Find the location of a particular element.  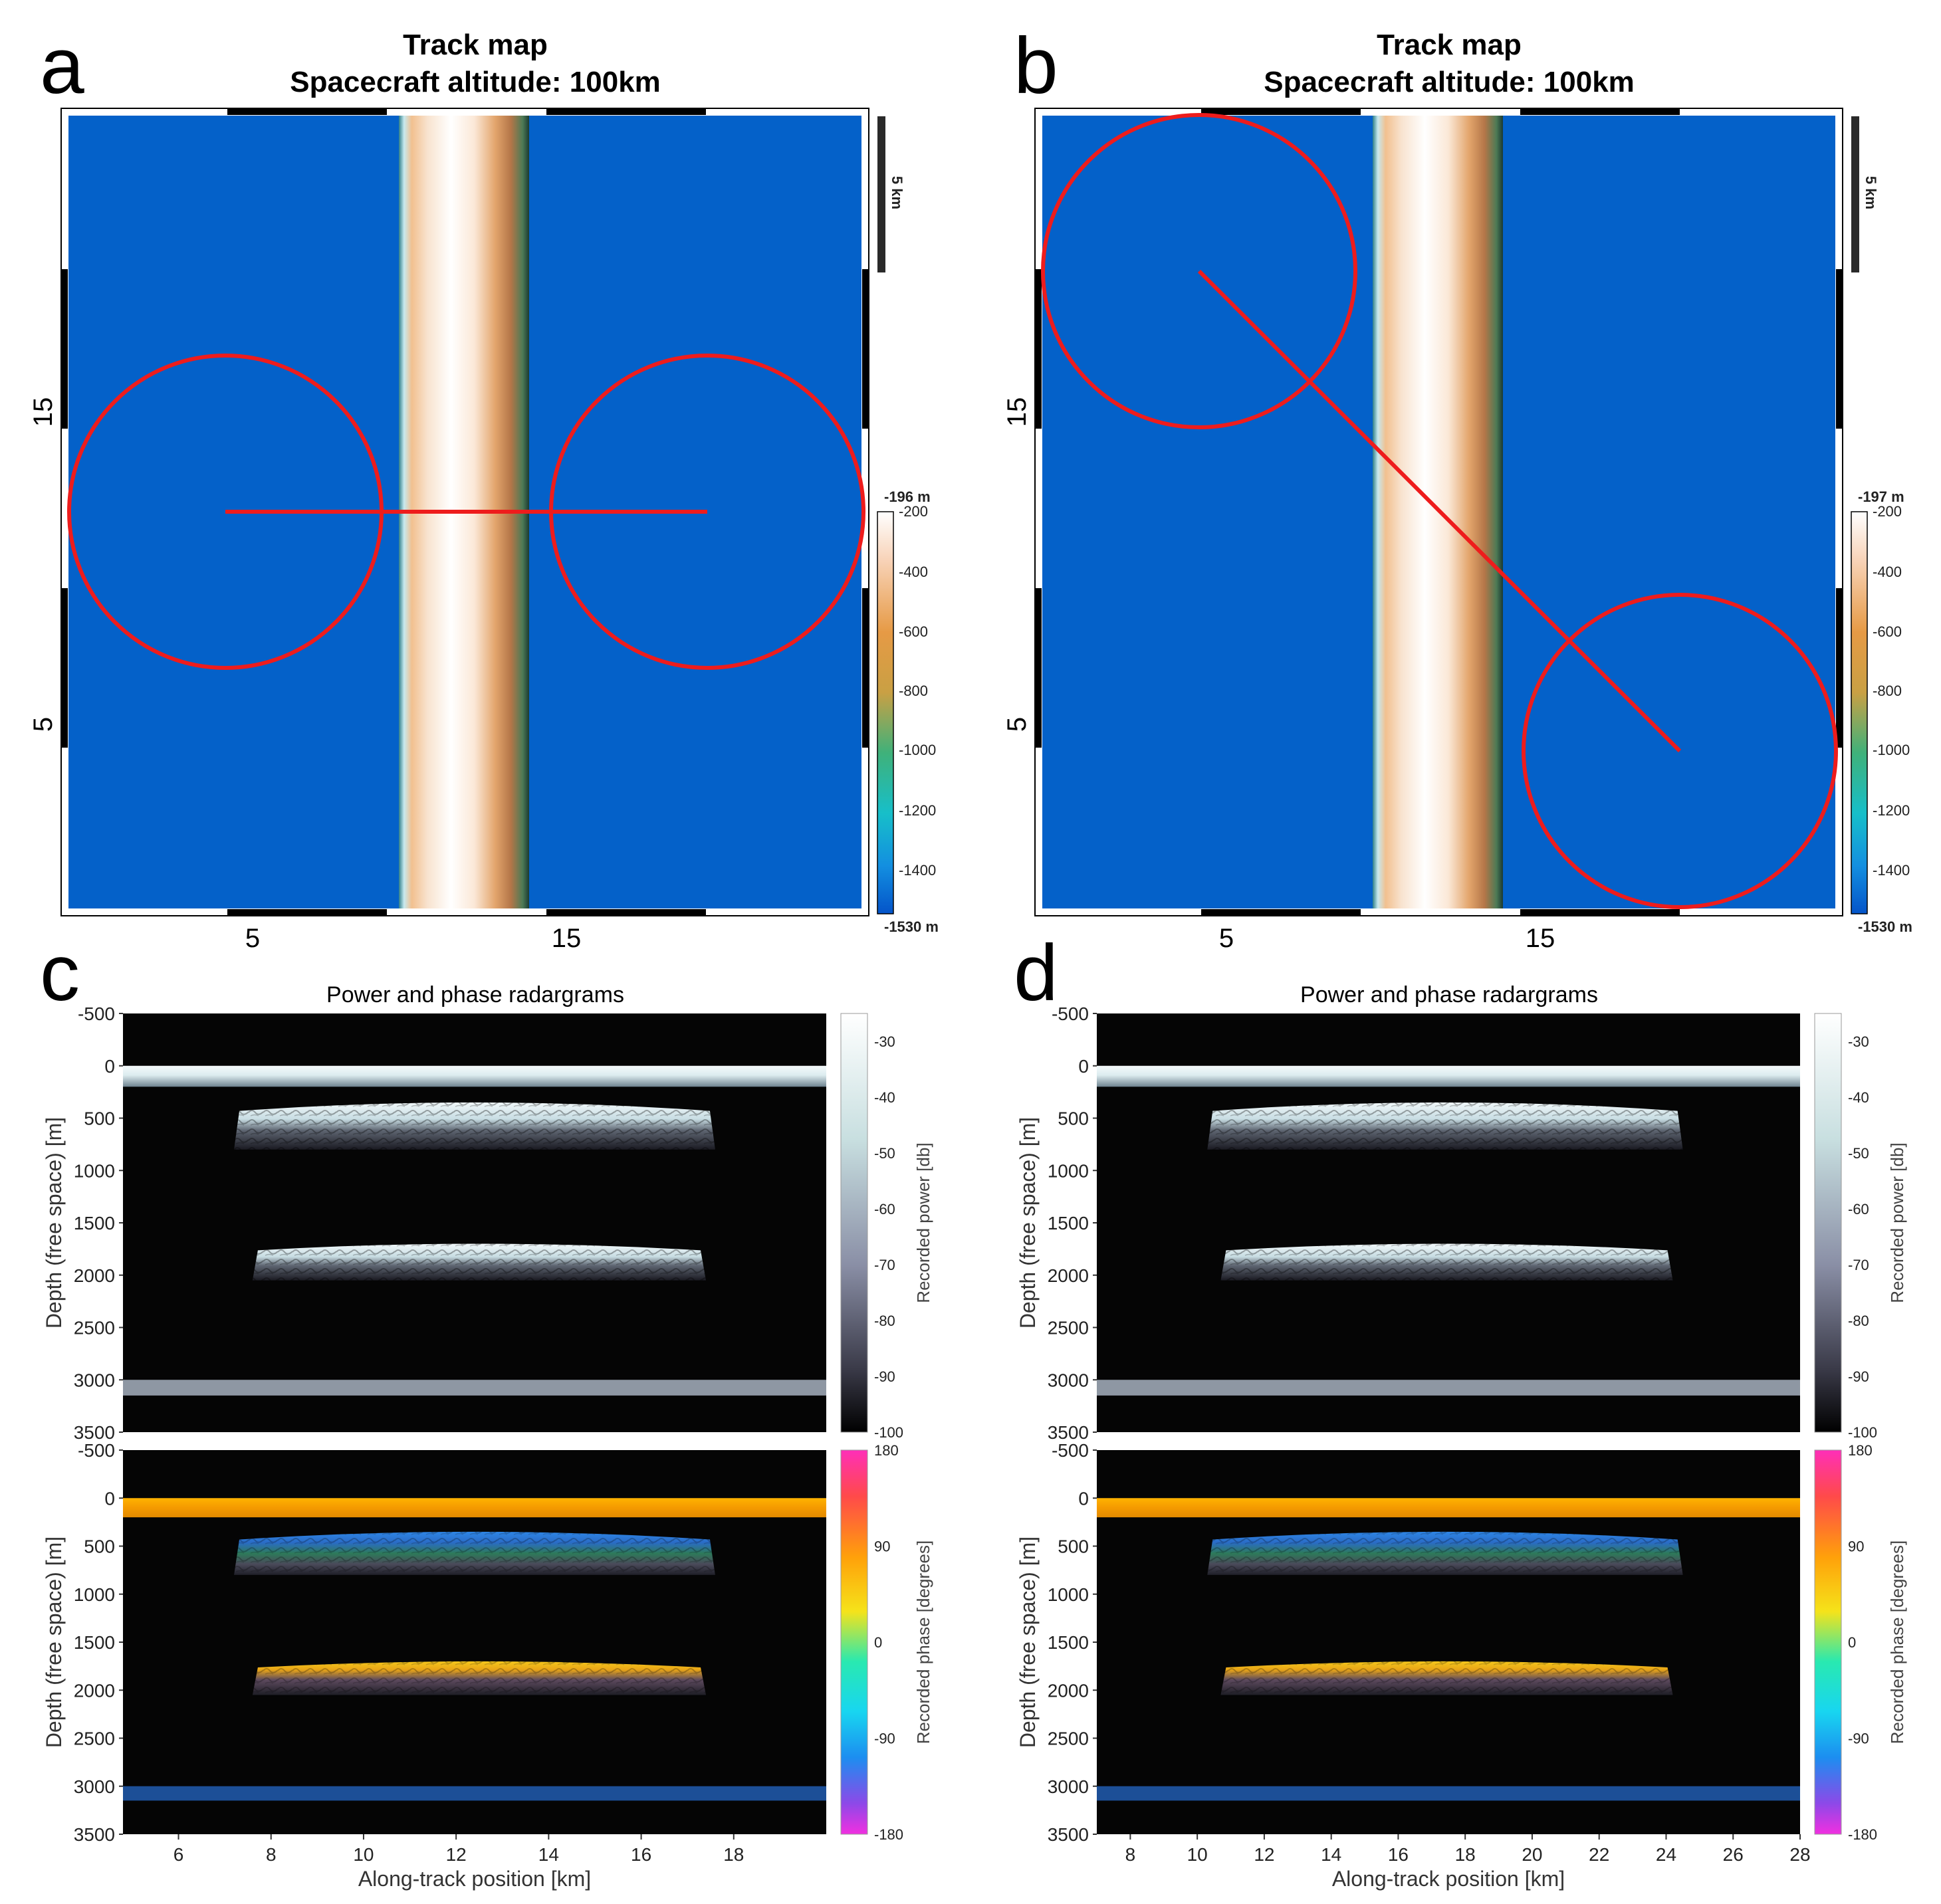

power-colorbar-tick: -60 is located at coordinates (1858, 1209).